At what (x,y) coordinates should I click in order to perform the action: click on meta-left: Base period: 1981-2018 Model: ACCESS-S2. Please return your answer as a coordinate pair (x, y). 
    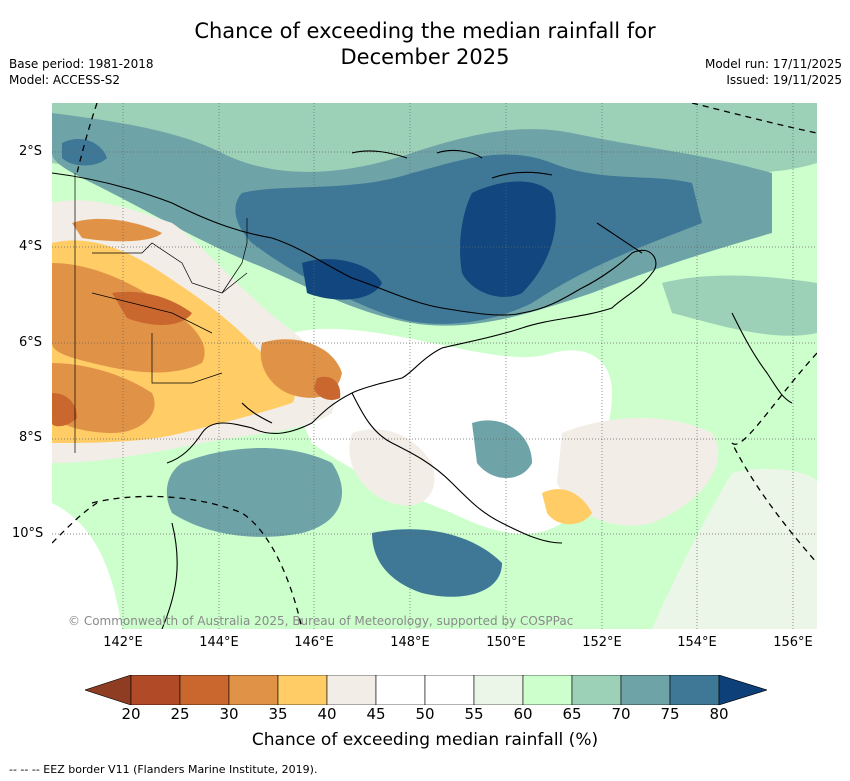
    Looking at the image, I should click on (81, 72).